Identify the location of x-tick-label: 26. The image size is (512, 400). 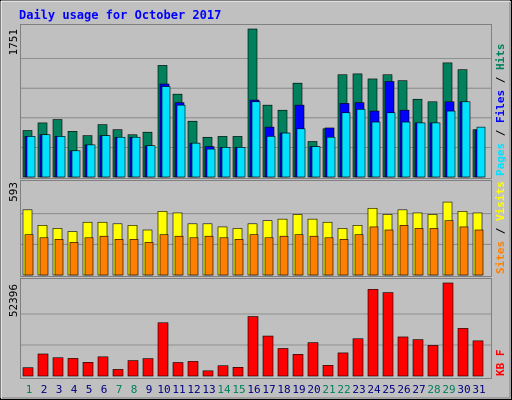
(403, 389).